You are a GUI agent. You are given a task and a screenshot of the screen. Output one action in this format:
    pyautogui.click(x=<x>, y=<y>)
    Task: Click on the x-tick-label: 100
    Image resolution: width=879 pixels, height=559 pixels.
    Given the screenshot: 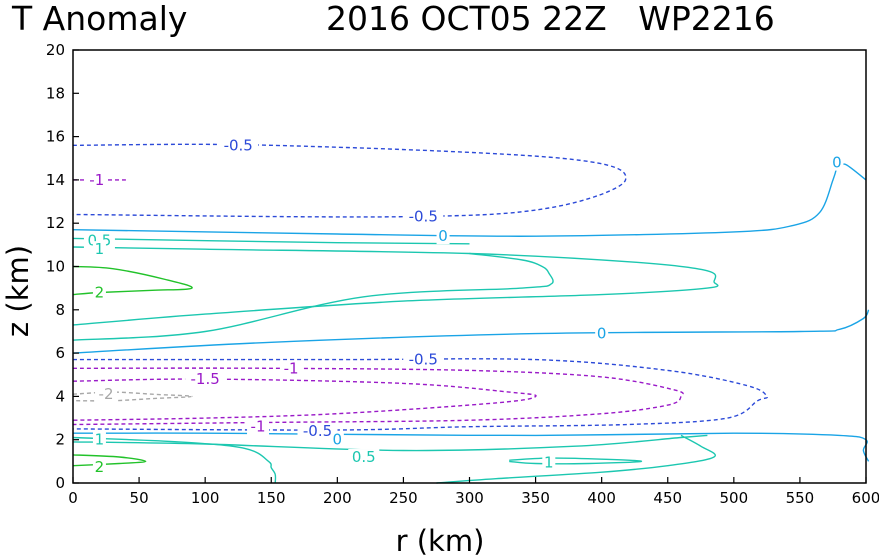 What is the action you would take?
    pyautogui.click(x=205, y=498)
    